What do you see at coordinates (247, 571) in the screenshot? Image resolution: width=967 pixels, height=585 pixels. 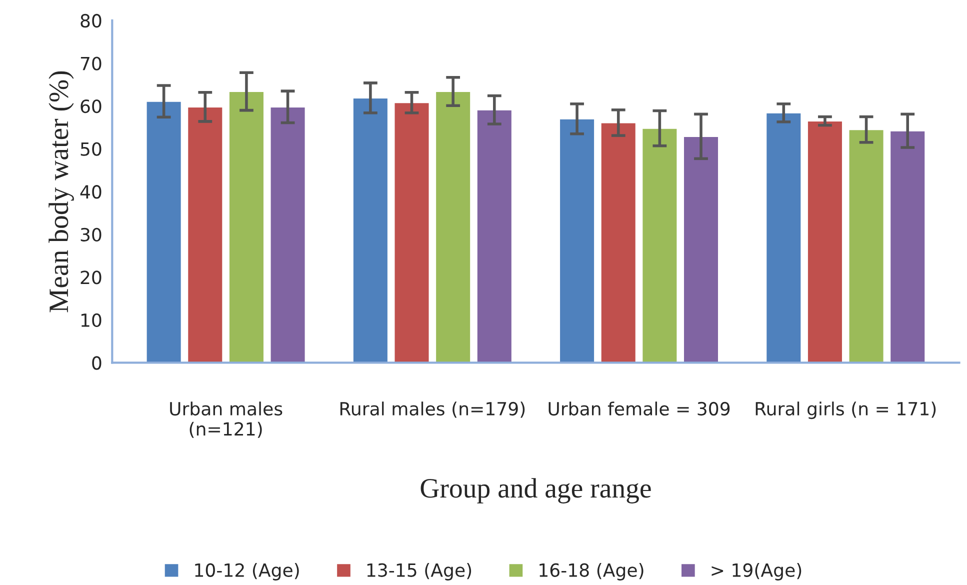 I see `legend-label: 10-12 (Age)` at bounding box center [247, 571].